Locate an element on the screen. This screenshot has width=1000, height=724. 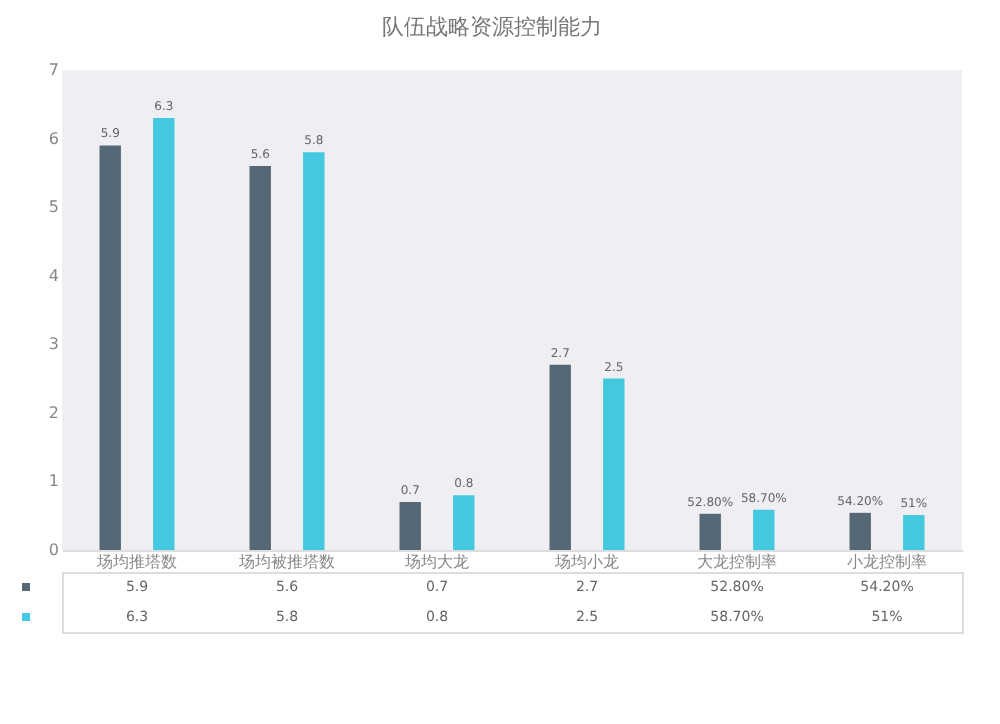
y-tick-label: 0 is located at coordinates (53, 550).